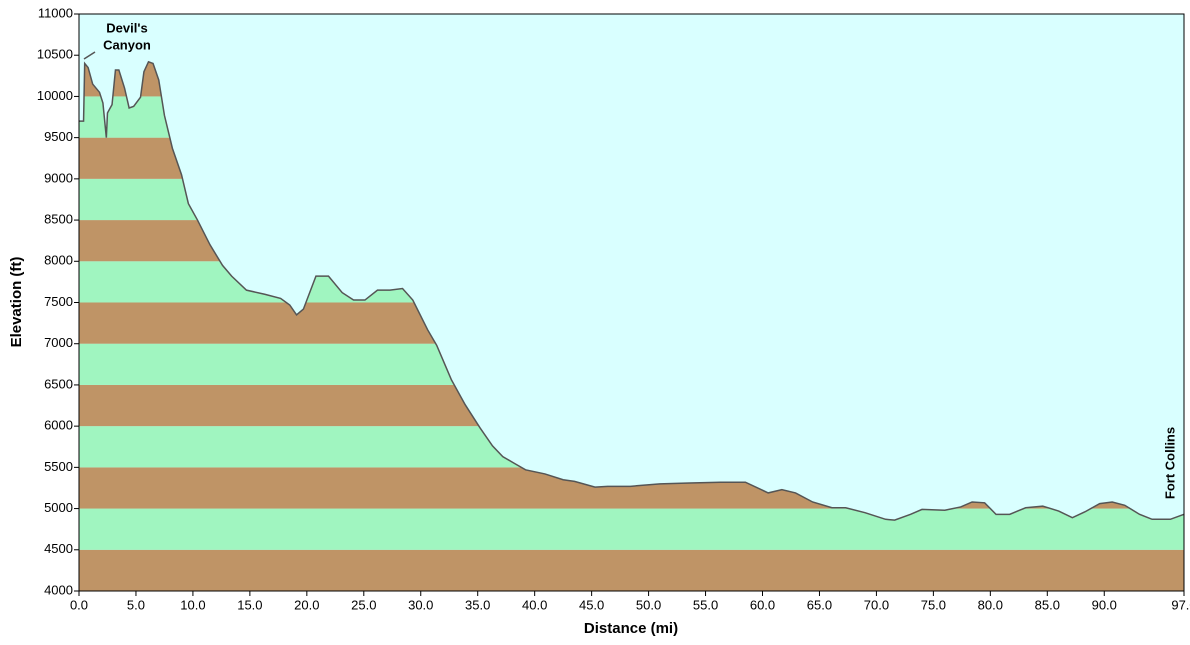  I want to click on y-tick-label: 10500, so click(55, 54).